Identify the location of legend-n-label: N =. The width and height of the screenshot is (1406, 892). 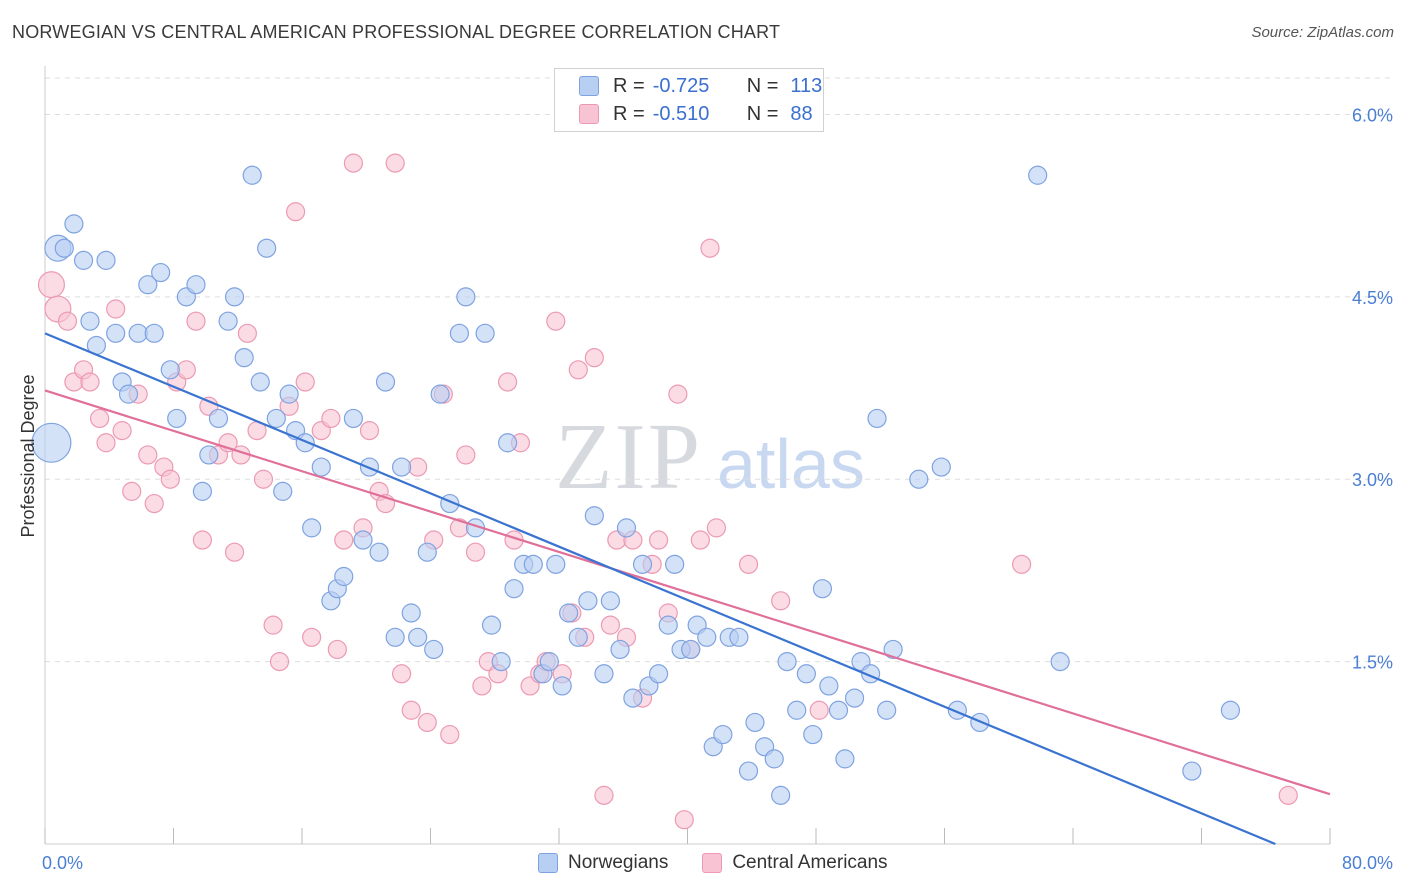
(762, 113).